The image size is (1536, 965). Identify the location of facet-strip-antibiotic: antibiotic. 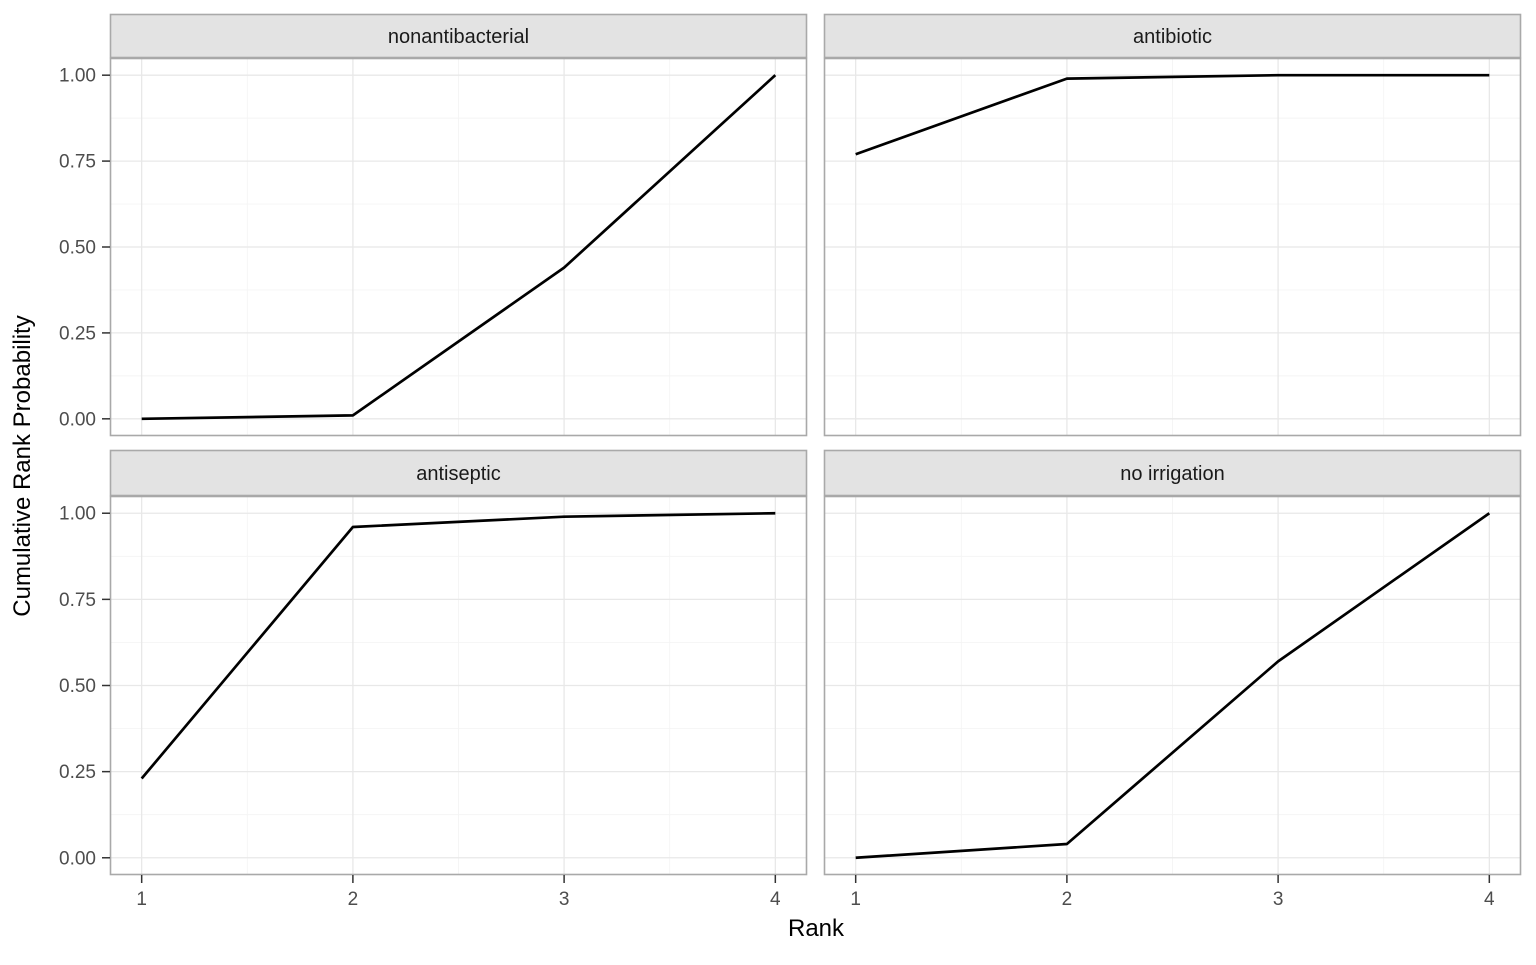
(1172, 36).